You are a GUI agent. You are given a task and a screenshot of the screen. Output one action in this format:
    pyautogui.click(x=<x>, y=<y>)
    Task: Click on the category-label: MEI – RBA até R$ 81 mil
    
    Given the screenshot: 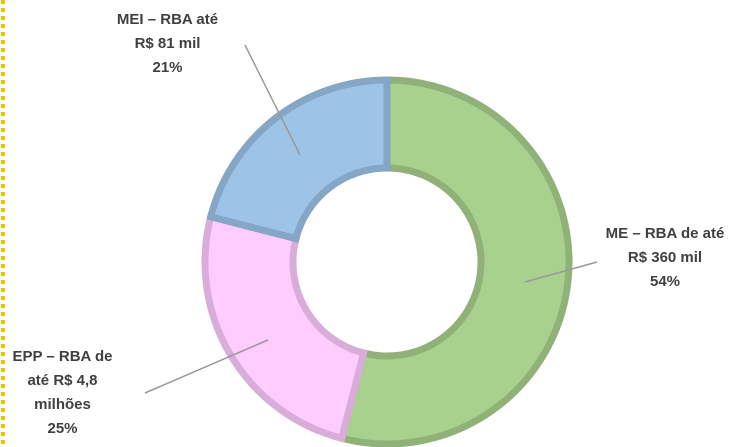 What is the action you would take?
    pyautogui.click(x=167, y=31)
    